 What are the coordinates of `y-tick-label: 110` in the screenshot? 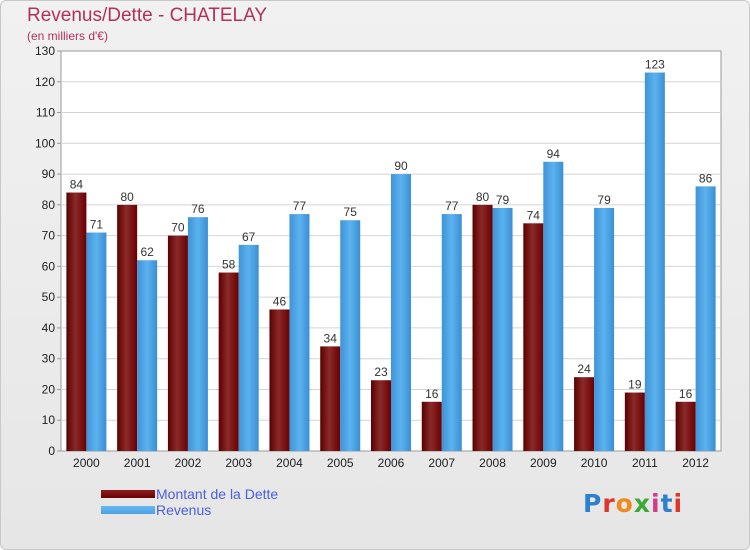 It's located at (45, 113).